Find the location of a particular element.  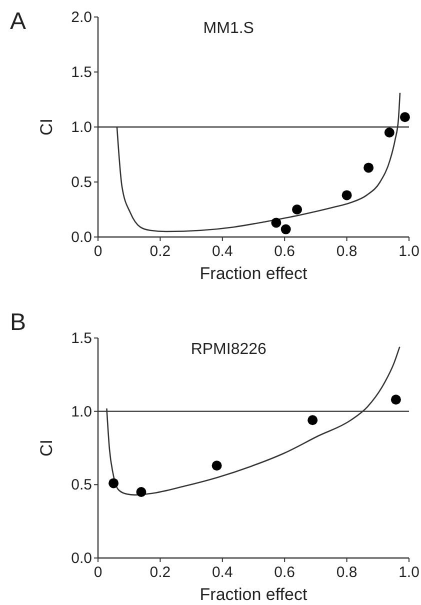

text: B is located at coordinates (18, 322).